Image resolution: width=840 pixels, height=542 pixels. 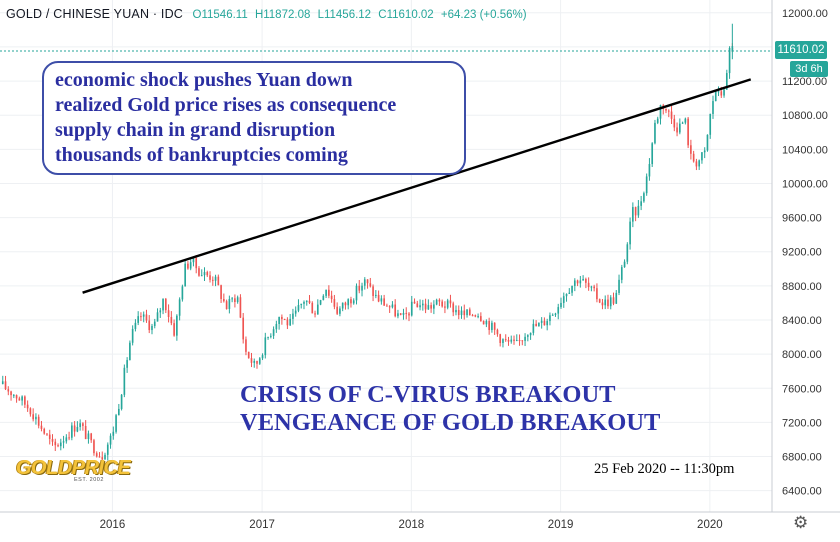 I want to click on gear-icon: ⚙, so click(x=801, y=522).